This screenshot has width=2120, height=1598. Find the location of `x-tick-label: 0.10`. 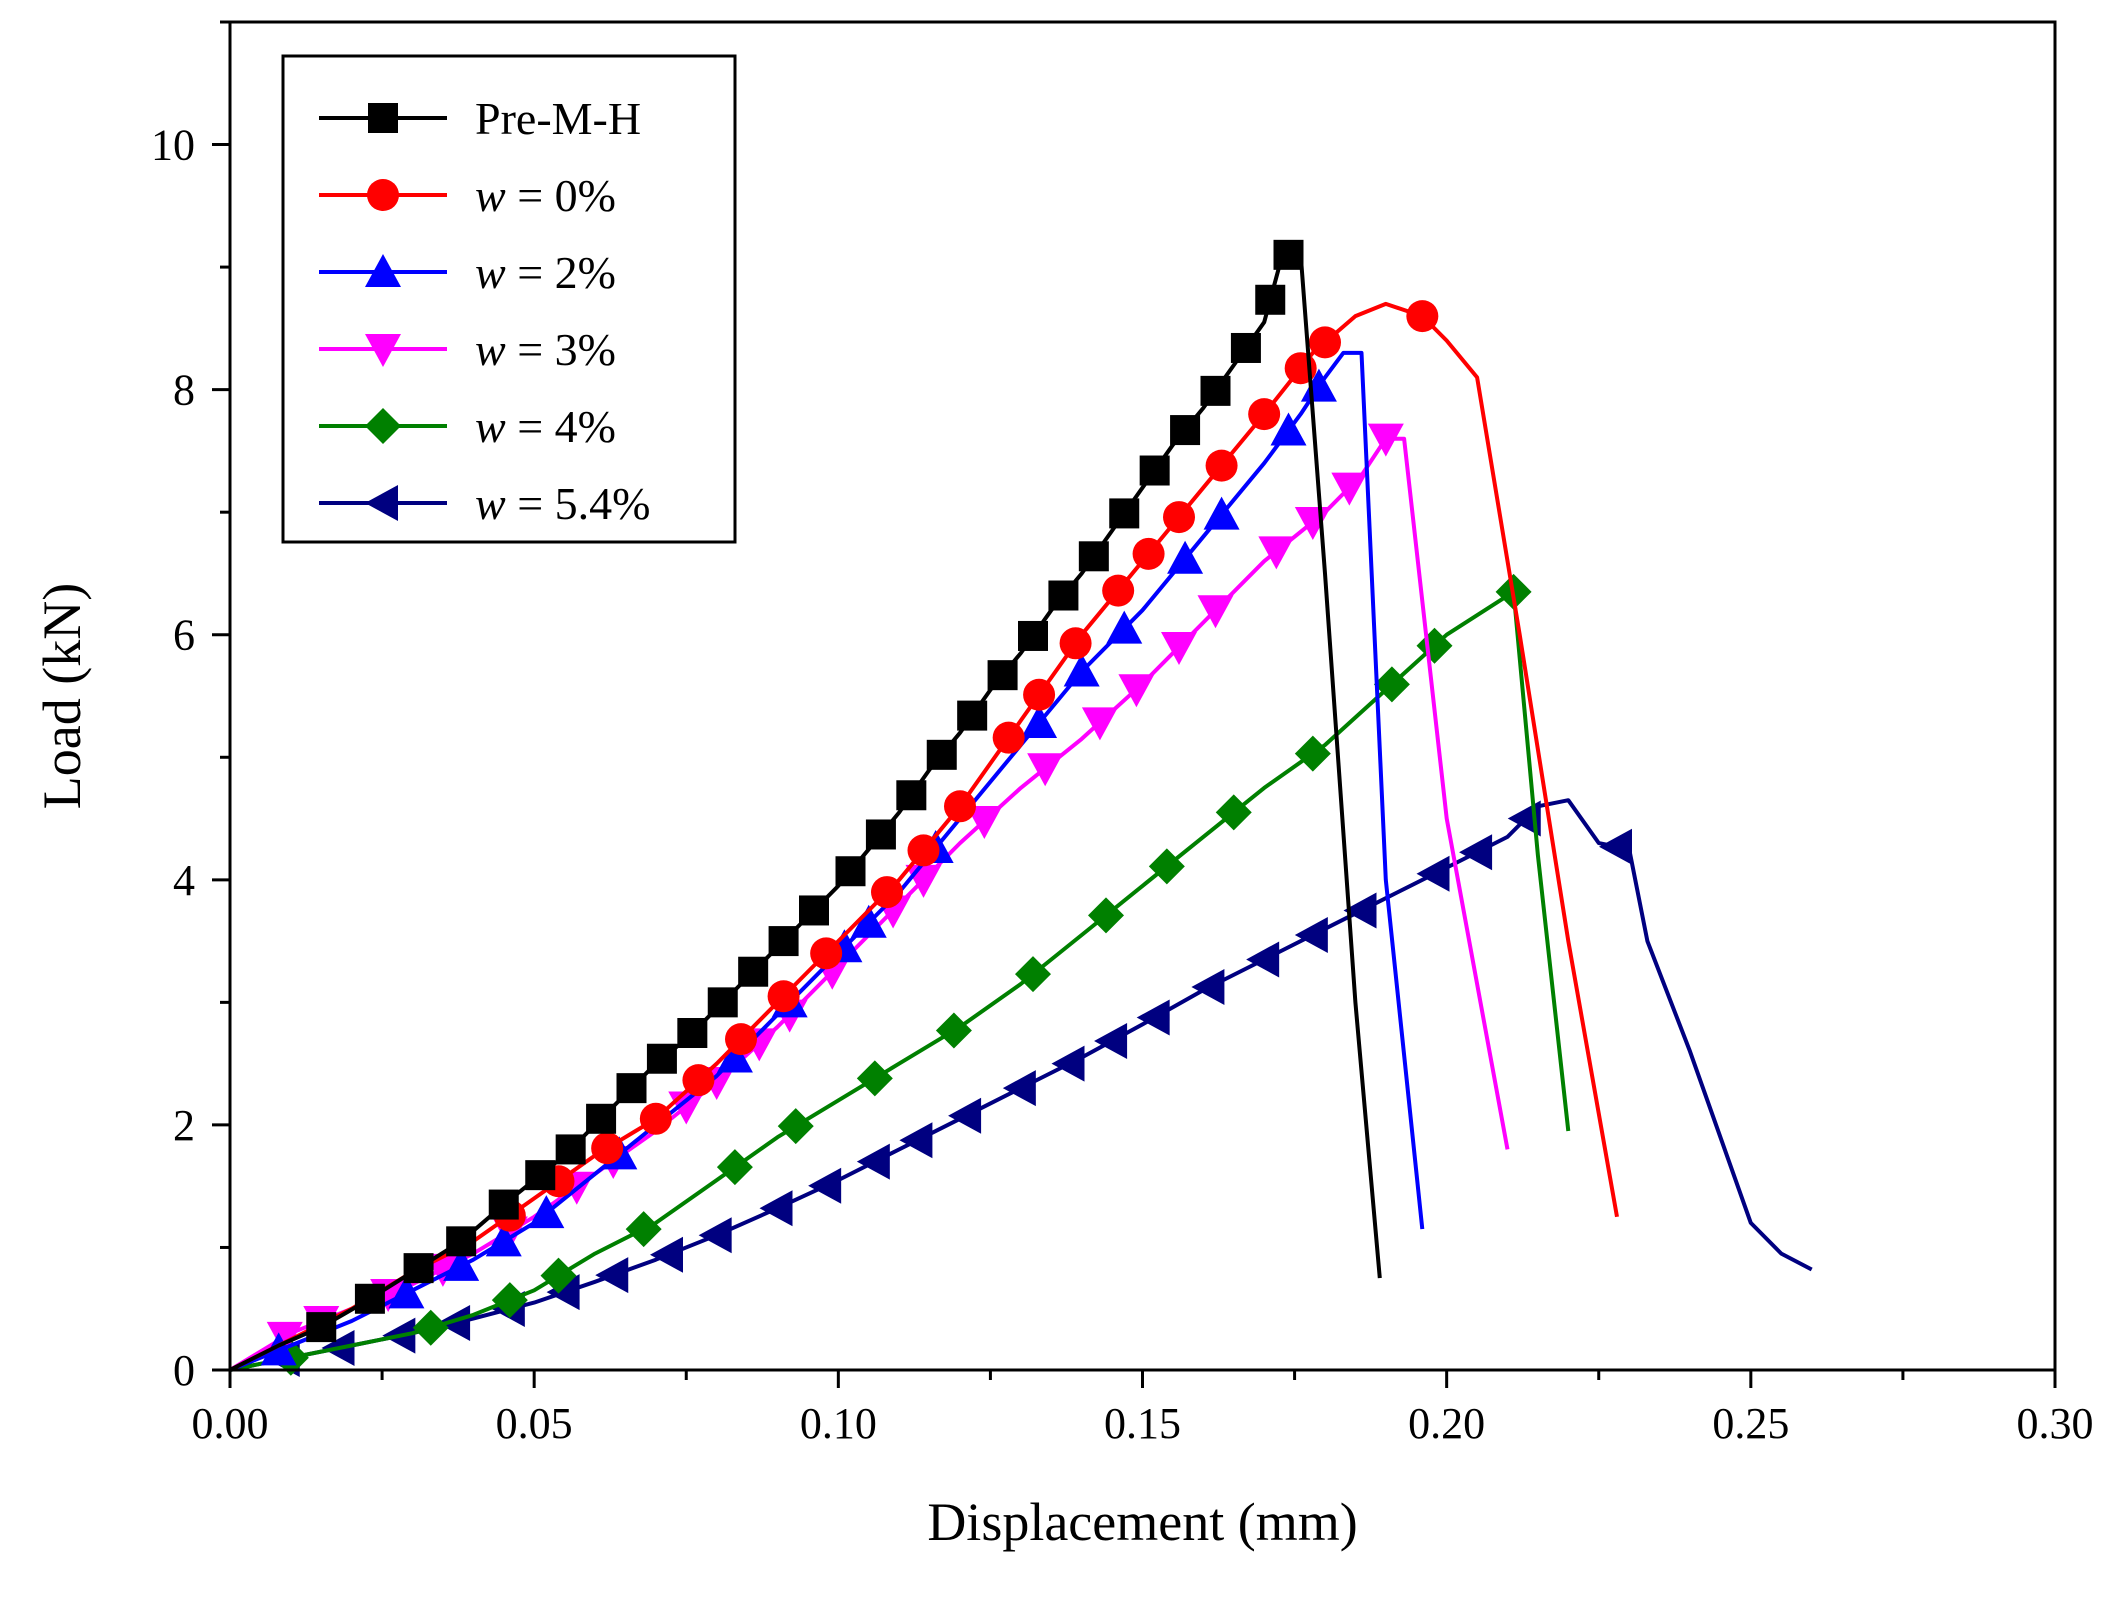

x-tick-label: 0.10 is located at coordinates (838, 1423).